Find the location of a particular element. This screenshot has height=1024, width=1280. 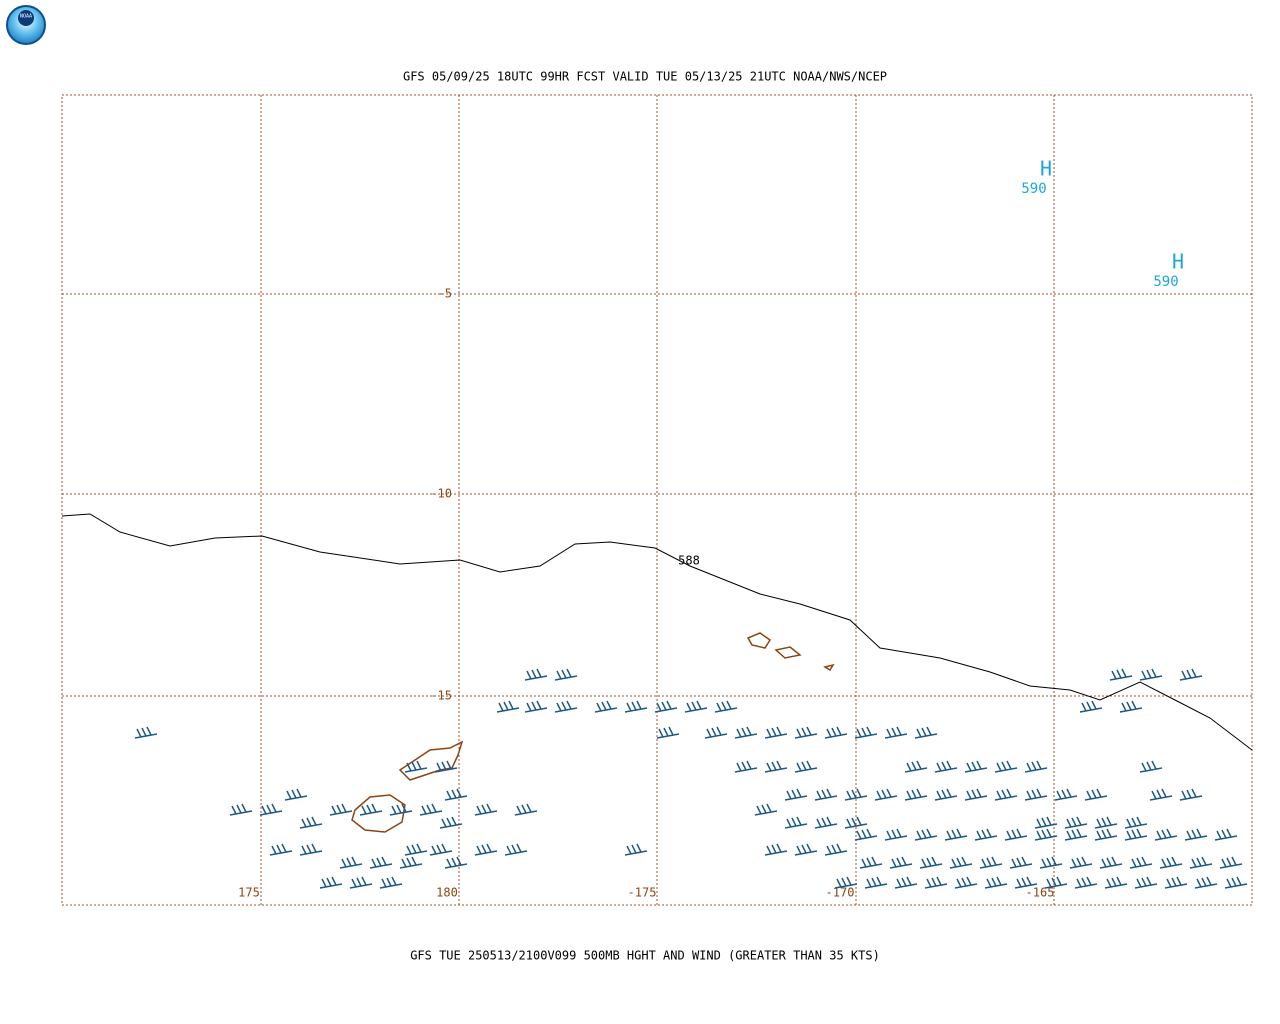

latitude-label: -5 is located at coordinates (445, 294).